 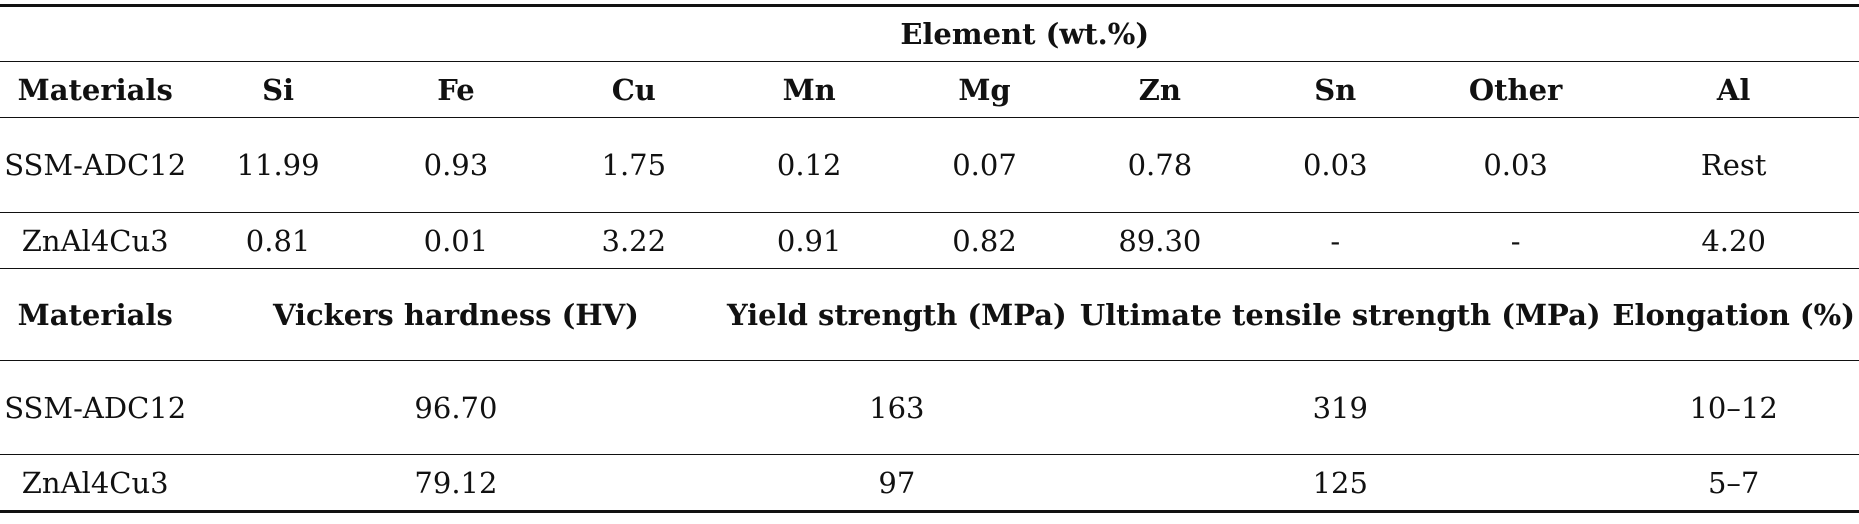 What do you see at coordinates (1160, 89) in the screenshot?
I see `header-zn: Zn` at bounding box center [1160, 89].